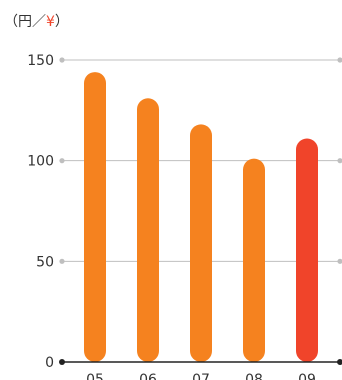 This screenshot has height=380, width=342. I want to click on y-tick-label-150: 150, so click(40, 61).